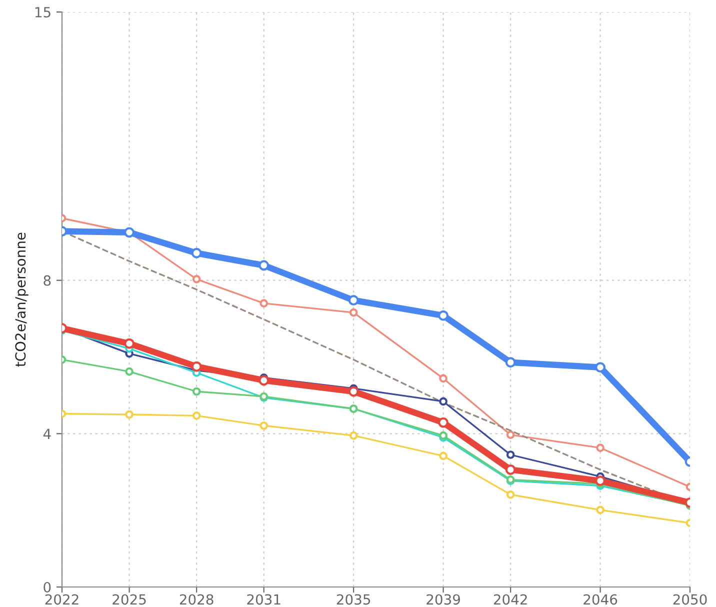  Describe the element at coordinates (263, 599) in the screenshot. I see `x-tick-label: 2031` at that location.